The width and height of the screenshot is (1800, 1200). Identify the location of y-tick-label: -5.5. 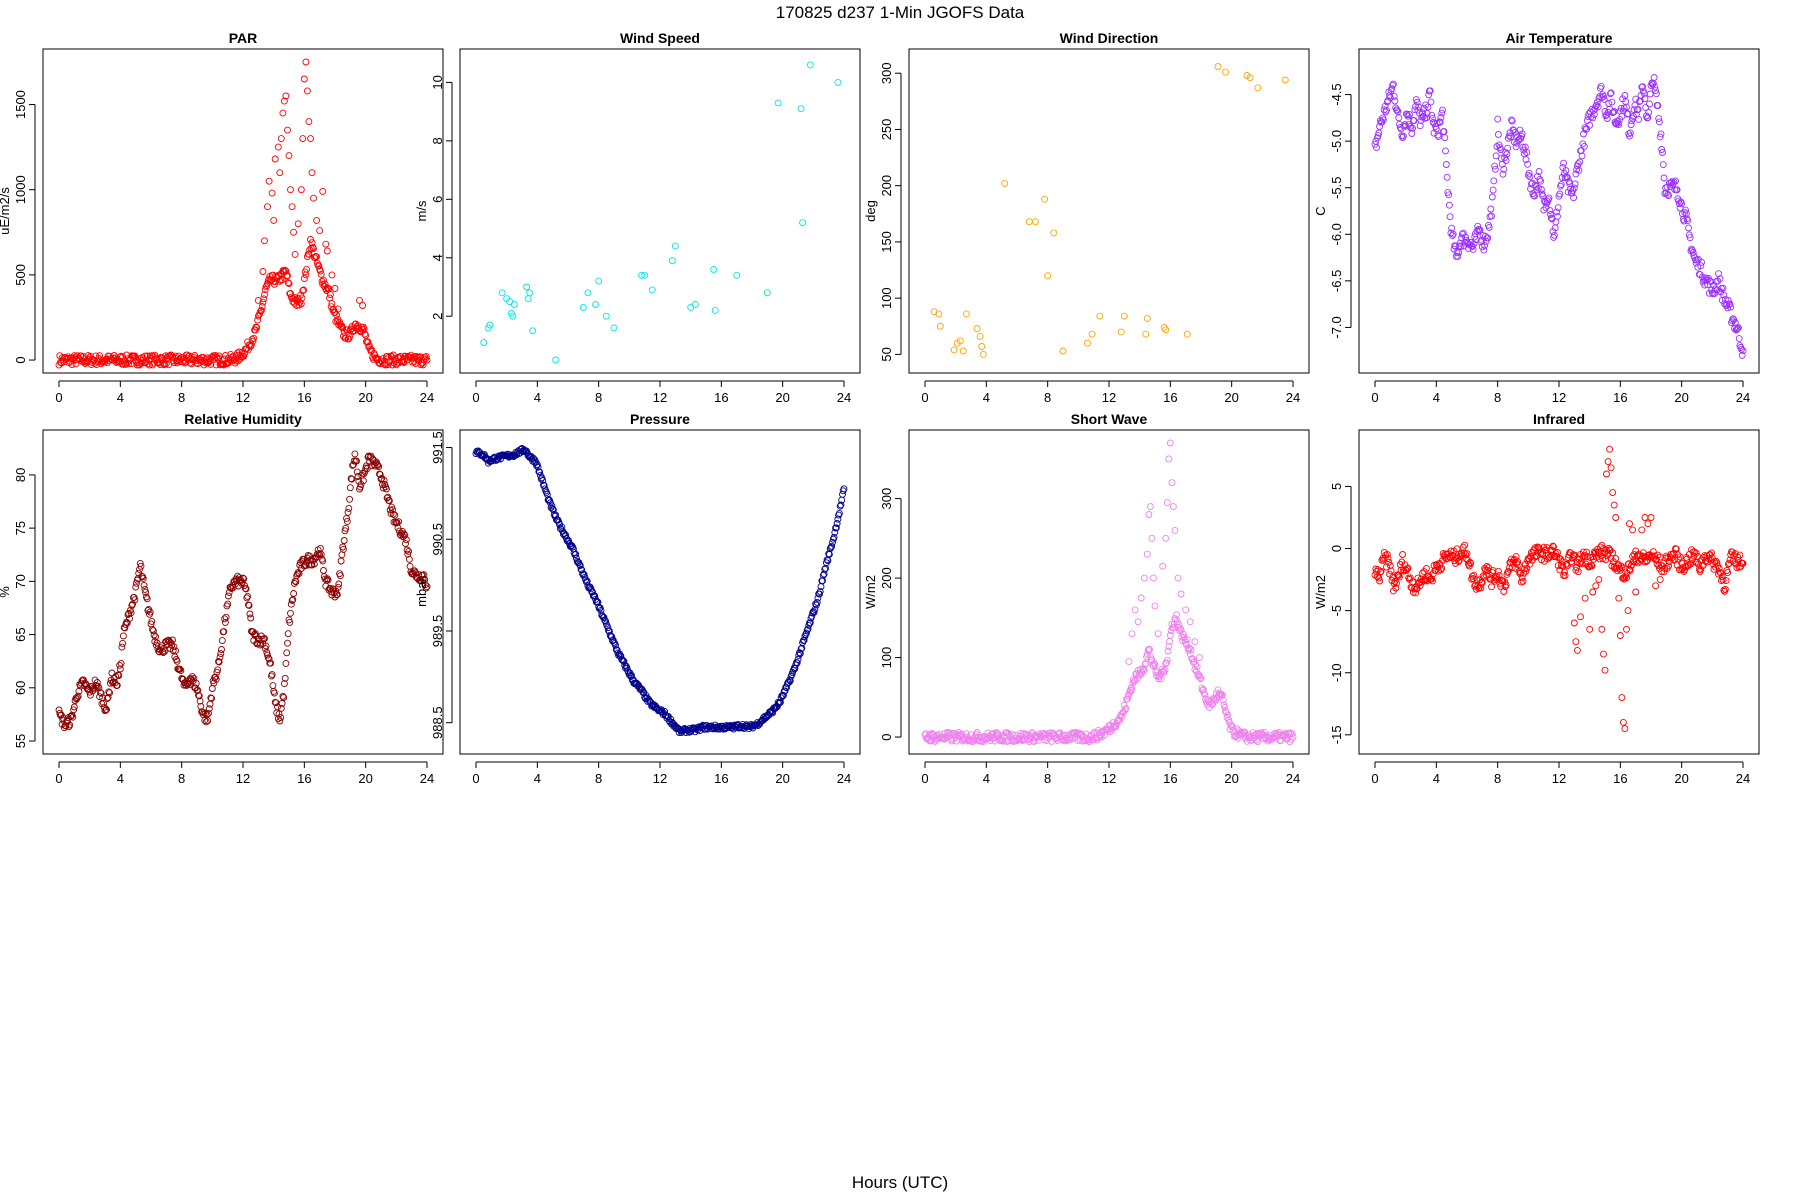
(1336, 188).